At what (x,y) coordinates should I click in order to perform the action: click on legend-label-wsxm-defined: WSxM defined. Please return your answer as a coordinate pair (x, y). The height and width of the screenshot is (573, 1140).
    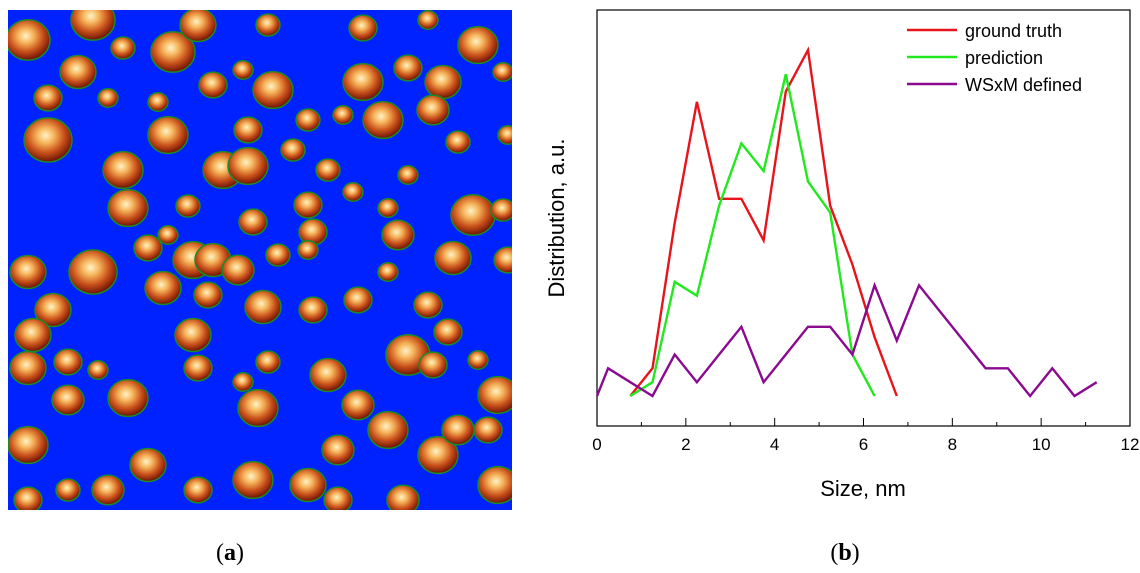
    Looking at the image, I should click on (1023, 85).